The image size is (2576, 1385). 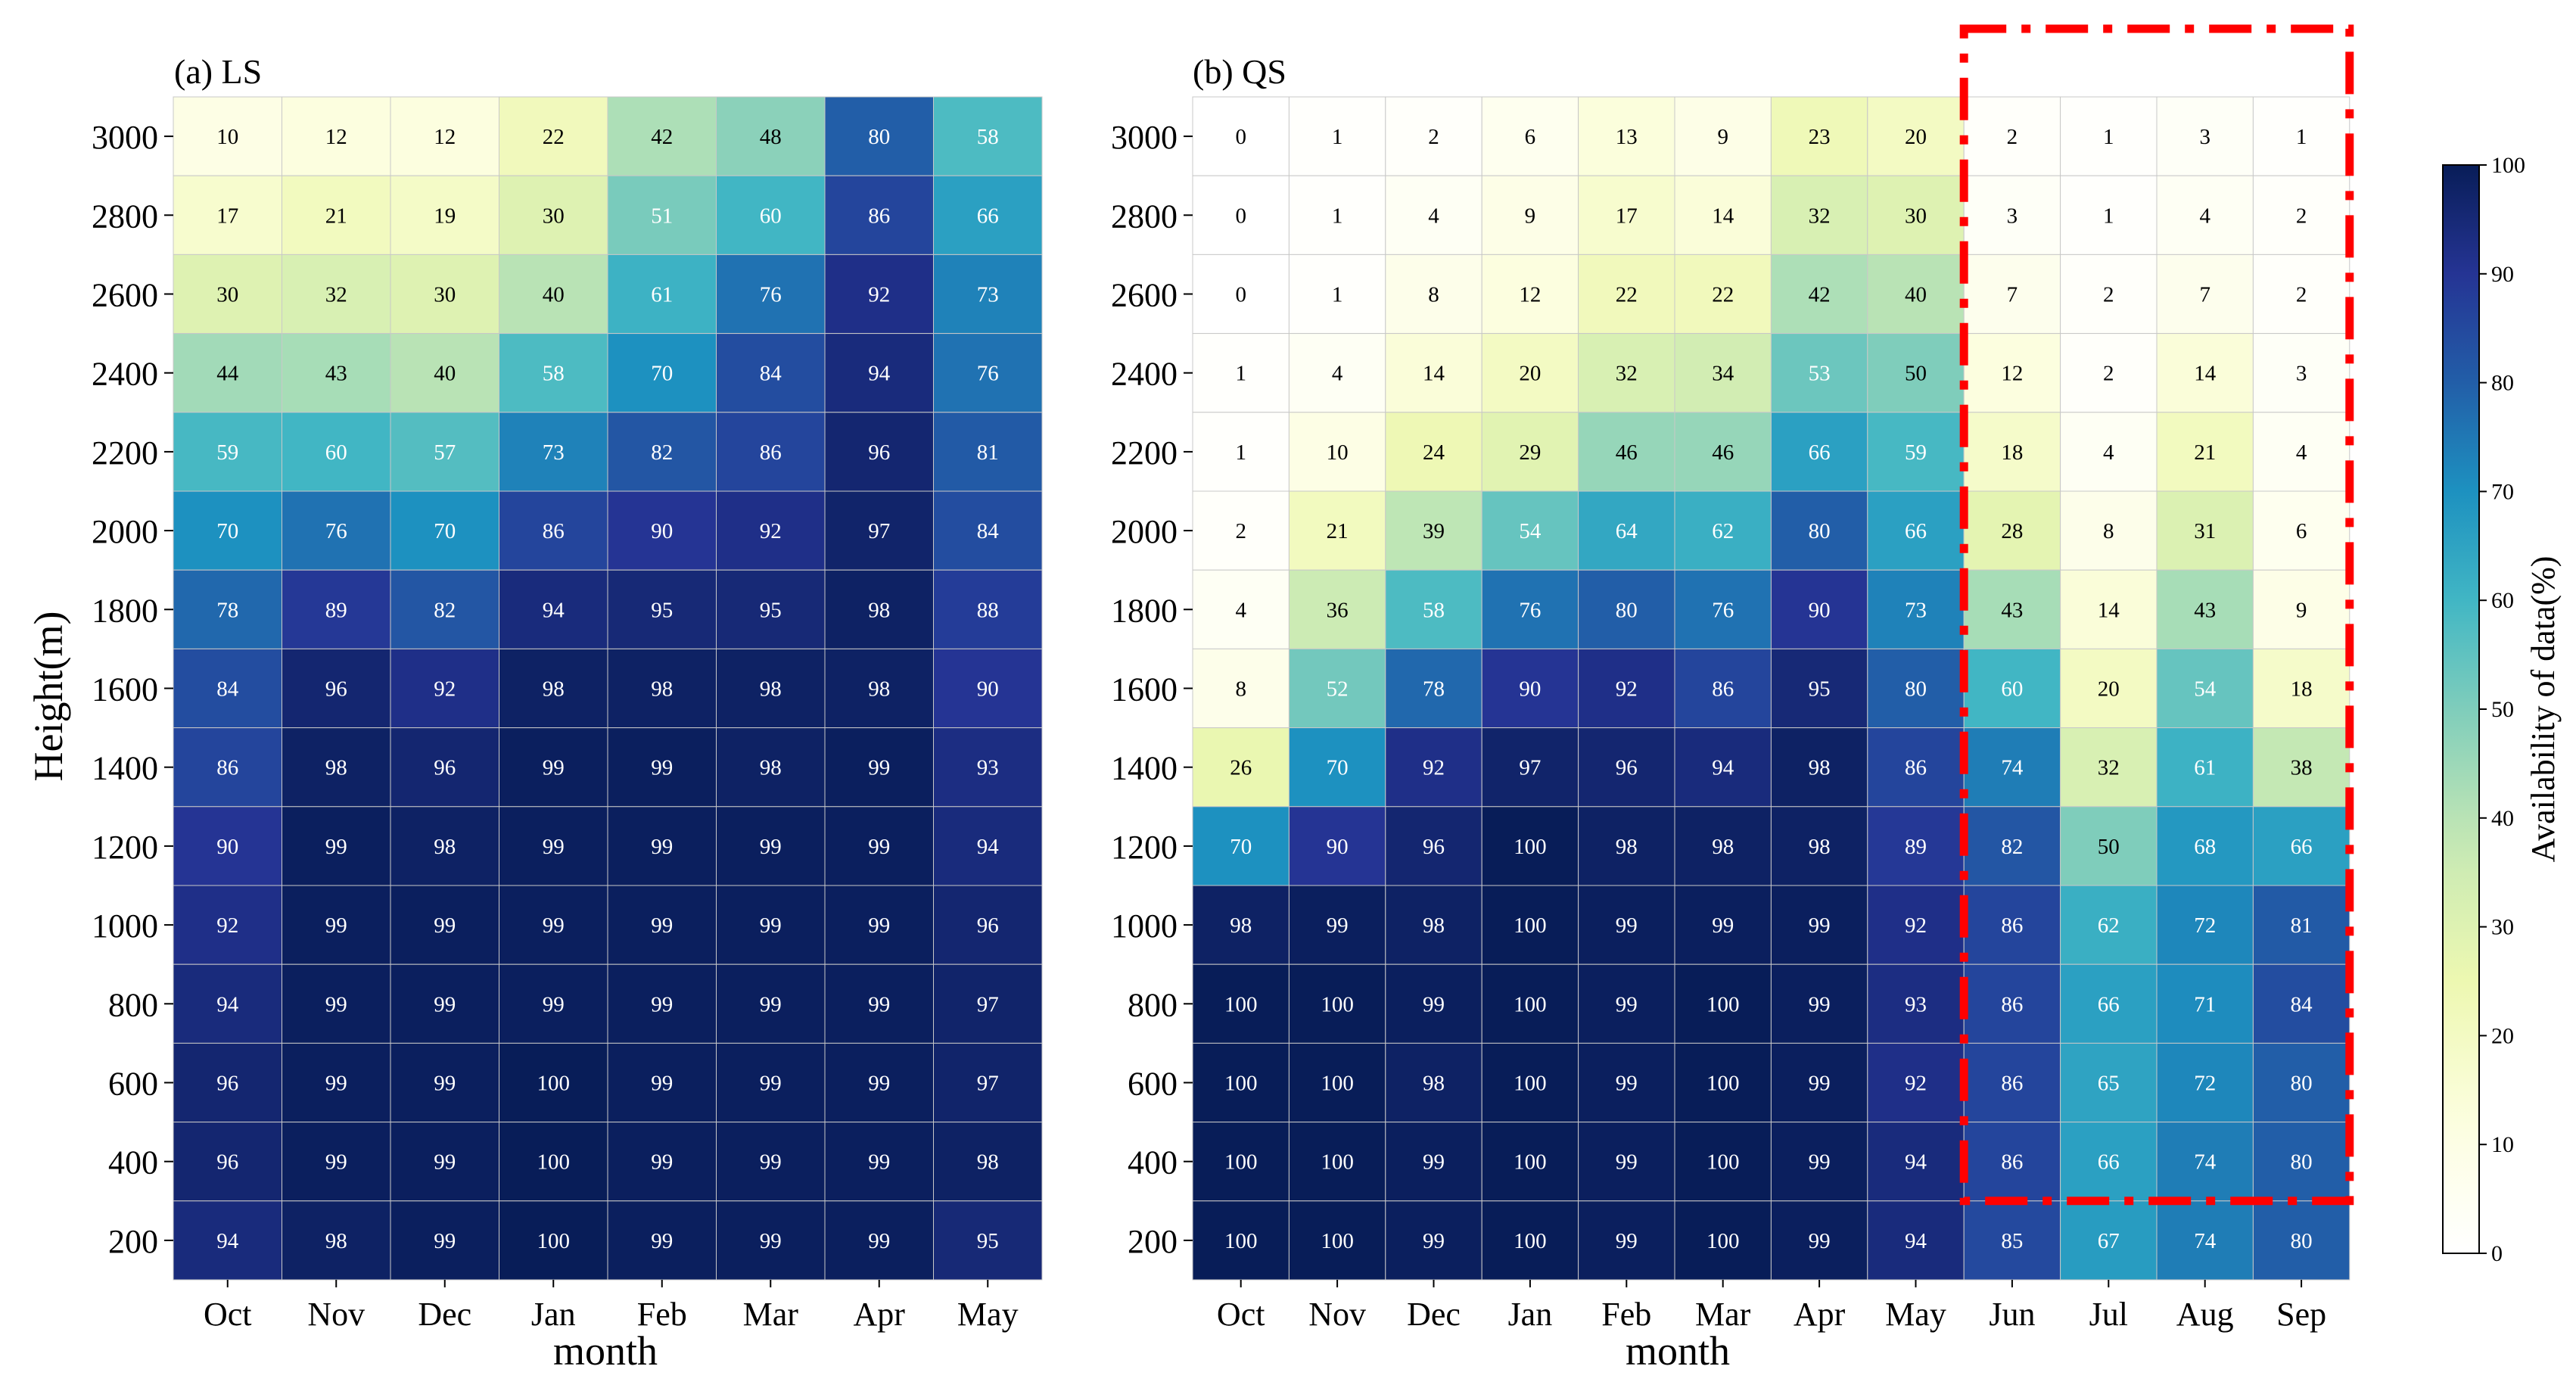 I want to click on y-tick-label: 600, so click(x=133, y=1084).